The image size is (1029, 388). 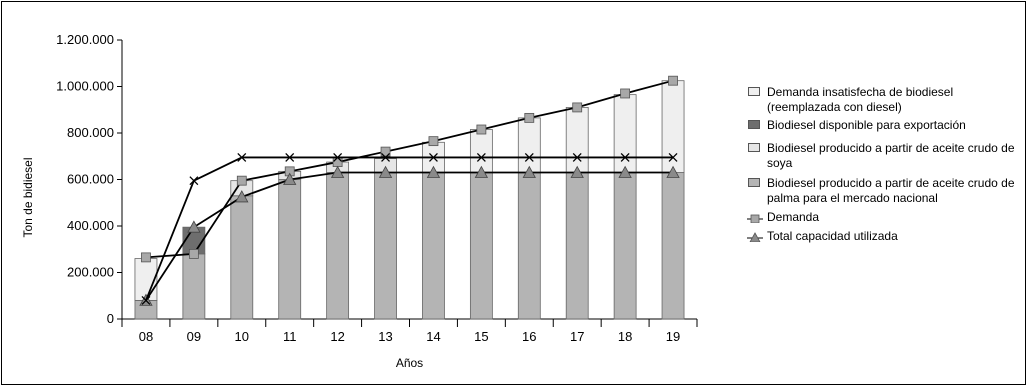 I want to click on x-axis: 08 09 10 11 12 13 14 15 16 17 18 19, so click(x=409, y=331).